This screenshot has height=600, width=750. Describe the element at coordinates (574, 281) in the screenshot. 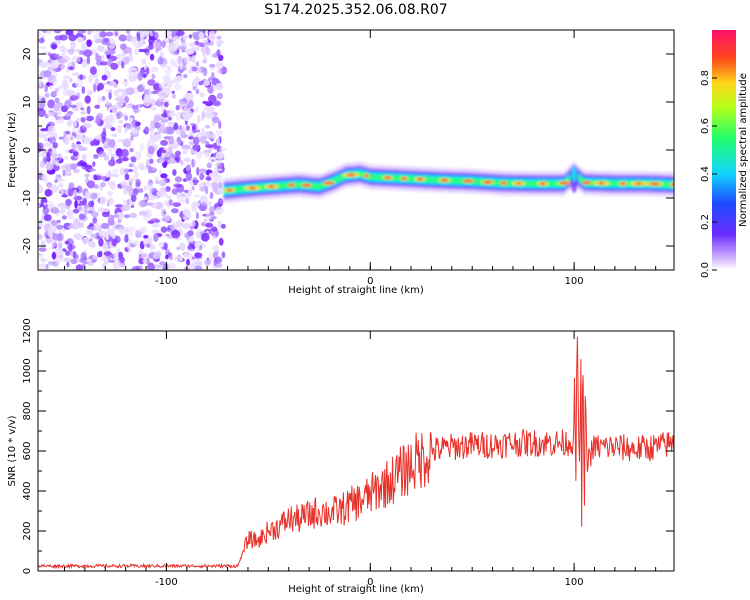

I see `spectrogram-xtick-label: 100` at that location.